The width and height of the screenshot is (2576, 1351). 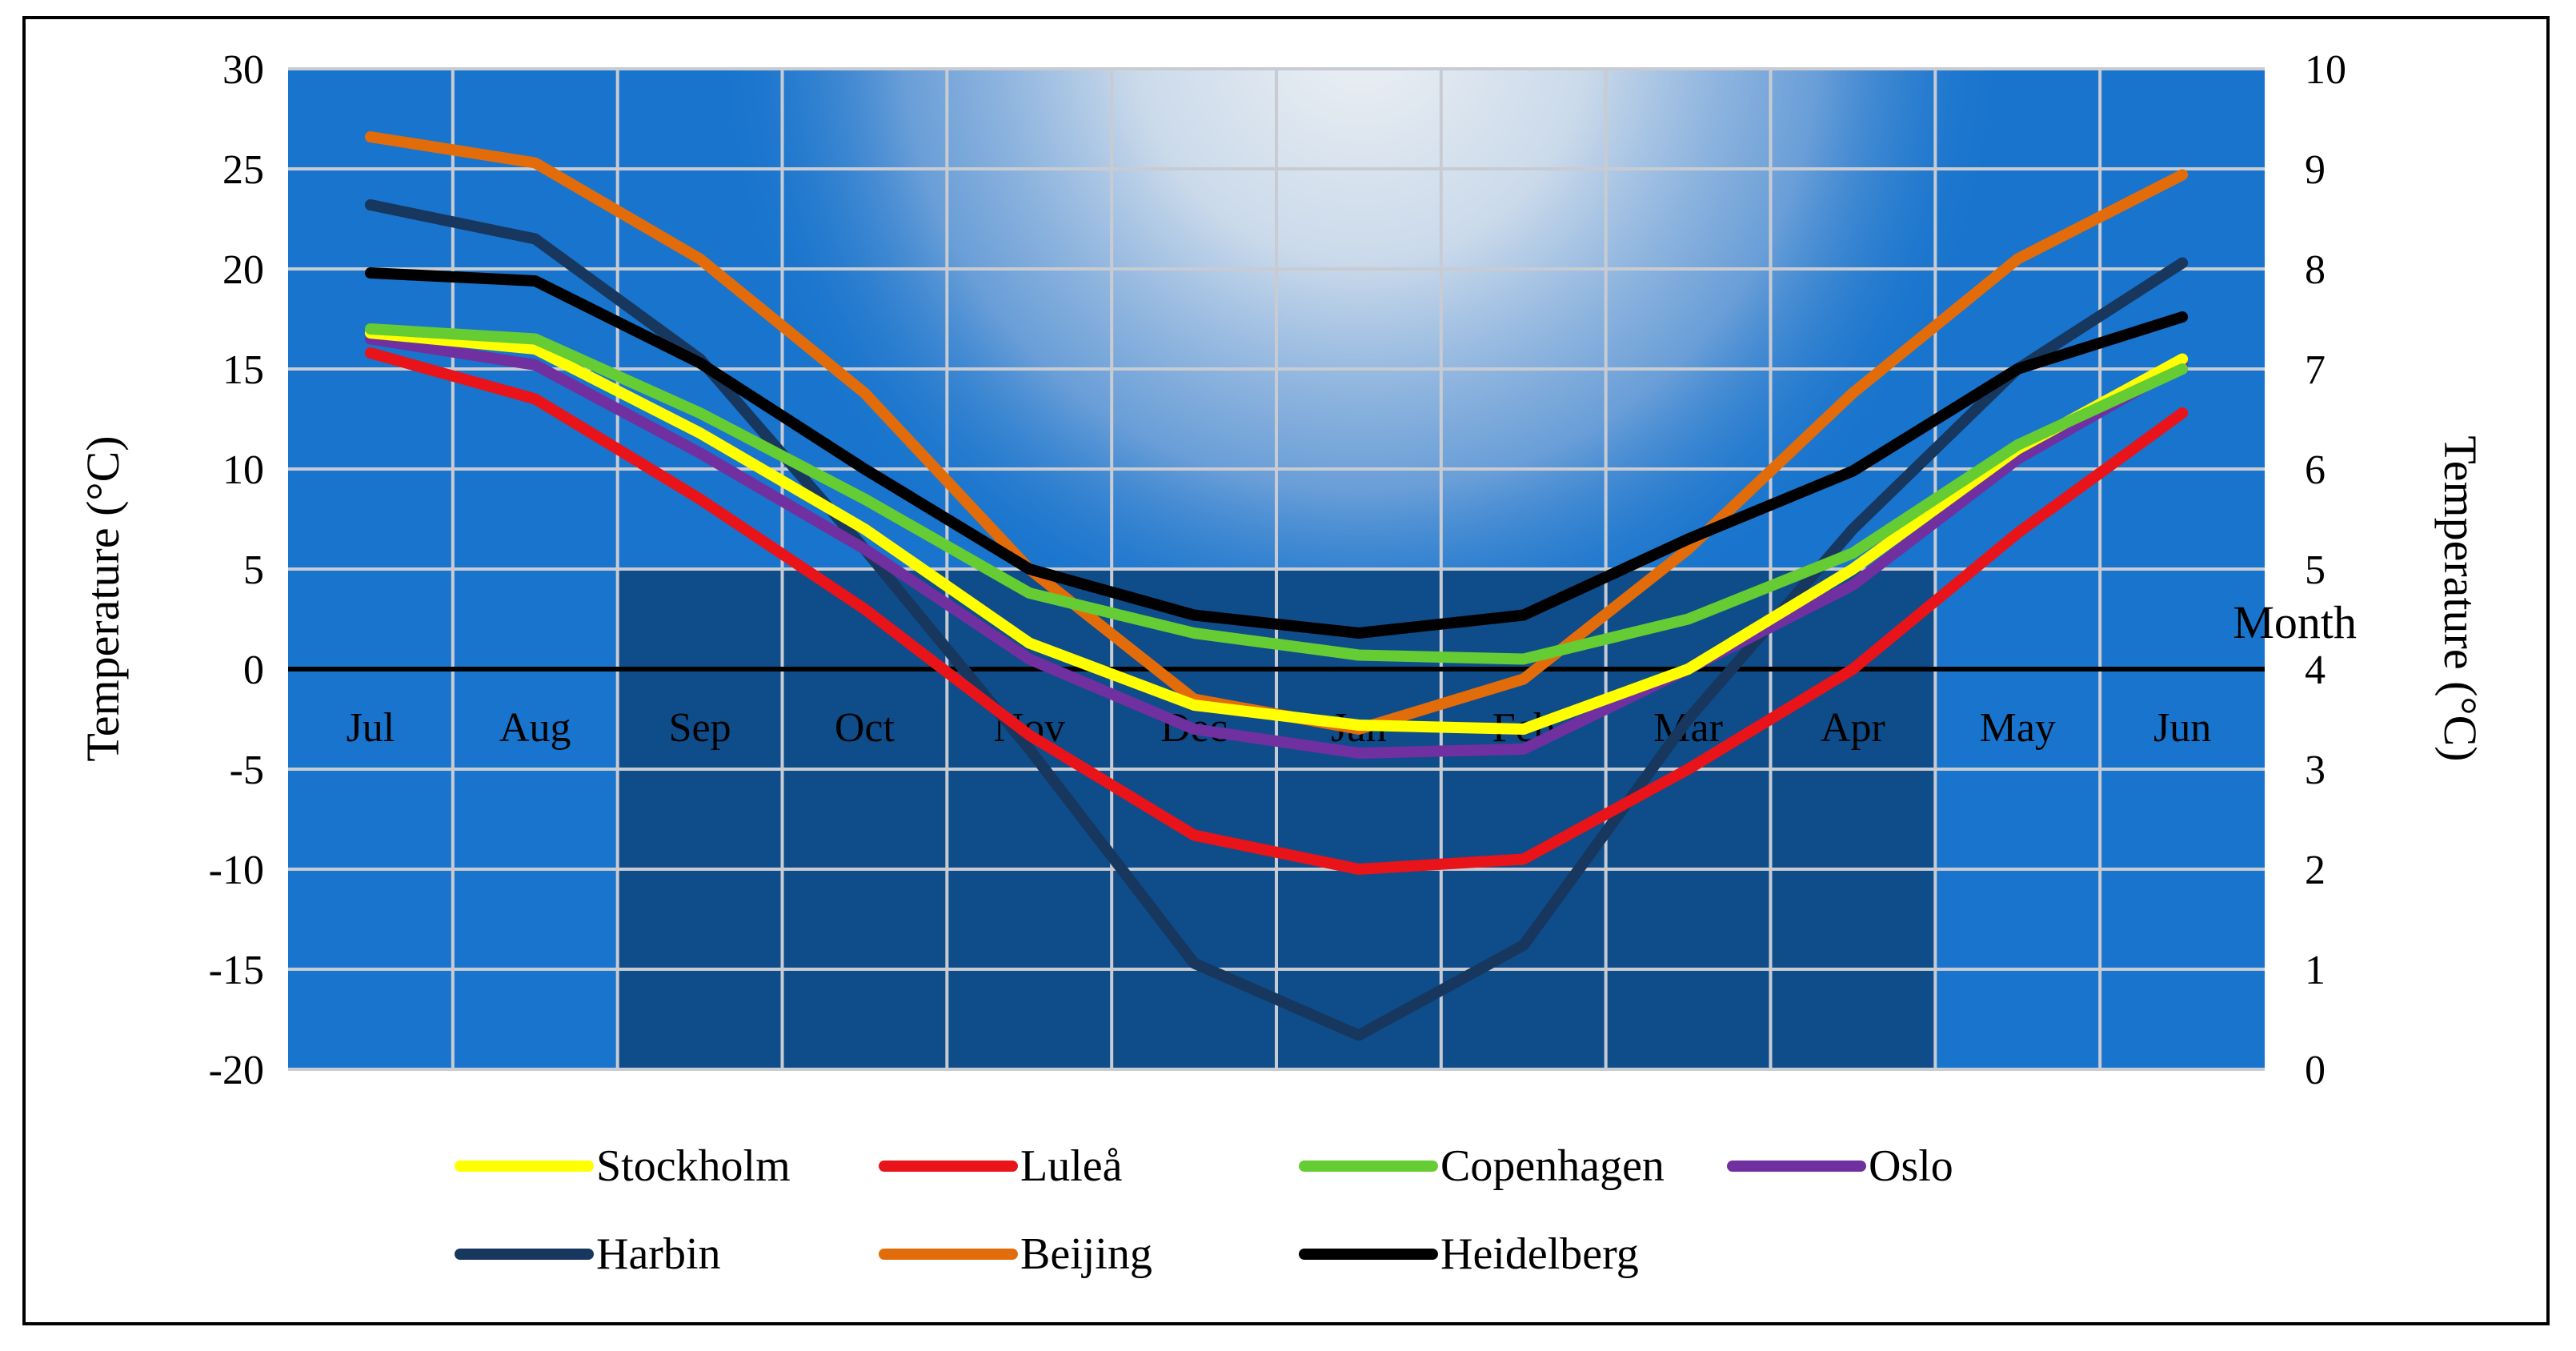 I want to click on legend-label: Stockholm, so click(x=693, y=1166).